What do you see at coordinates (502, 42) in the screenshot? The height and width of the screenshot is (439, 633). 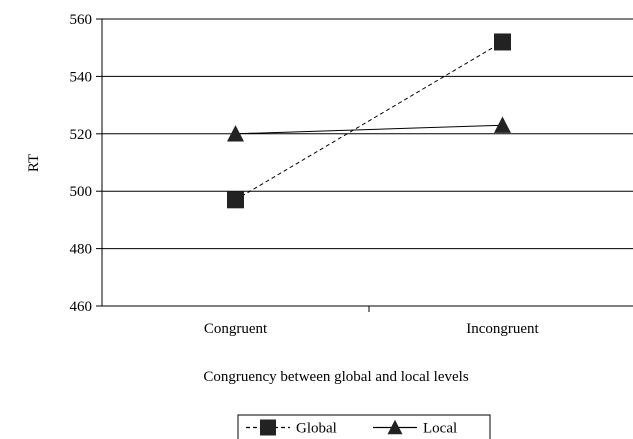 I see `data-point-global-incongruent` at bounding box center [502, 42].